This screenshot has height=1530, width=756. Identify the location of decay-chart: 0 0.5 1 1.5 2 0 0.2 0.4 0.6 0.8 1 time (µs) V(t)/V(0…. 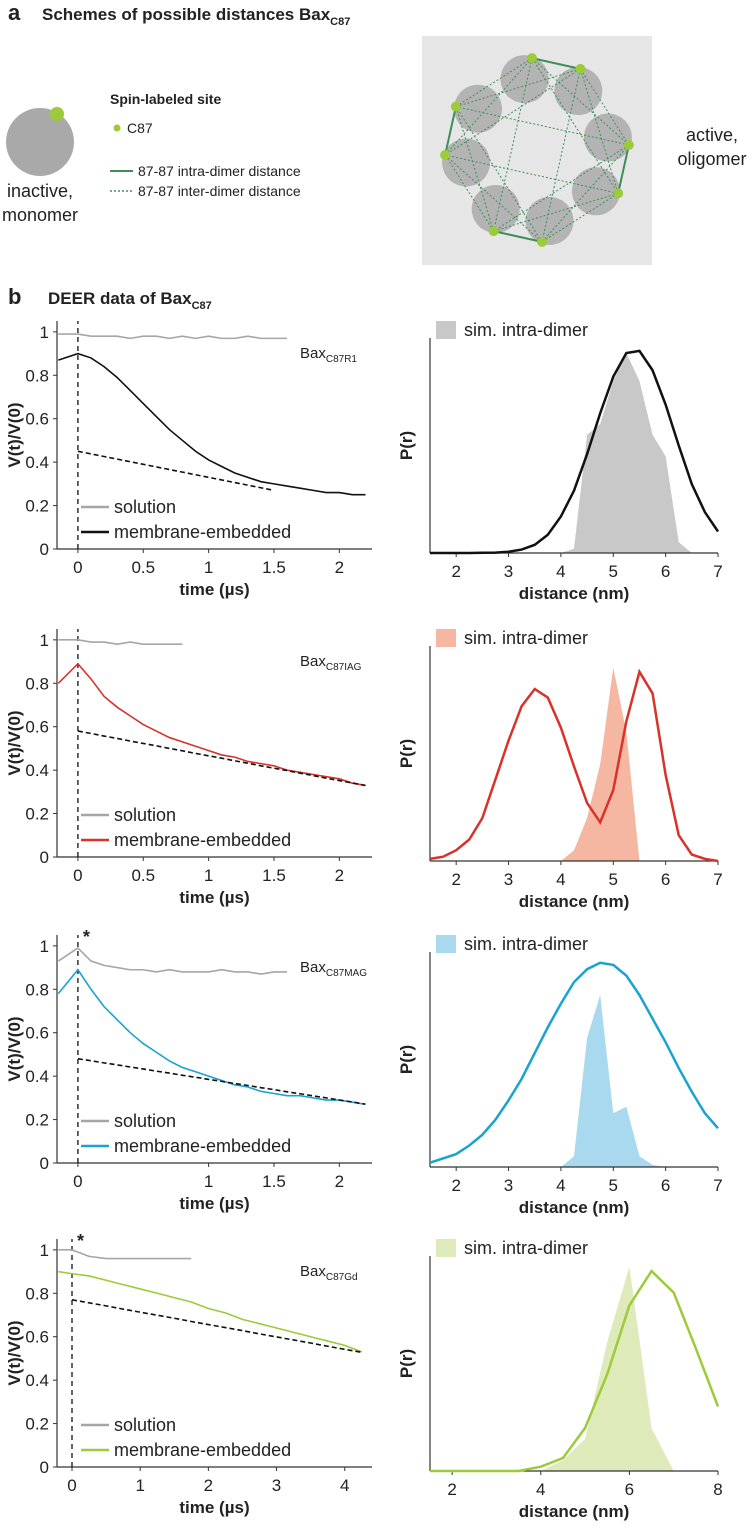
(188, 768).